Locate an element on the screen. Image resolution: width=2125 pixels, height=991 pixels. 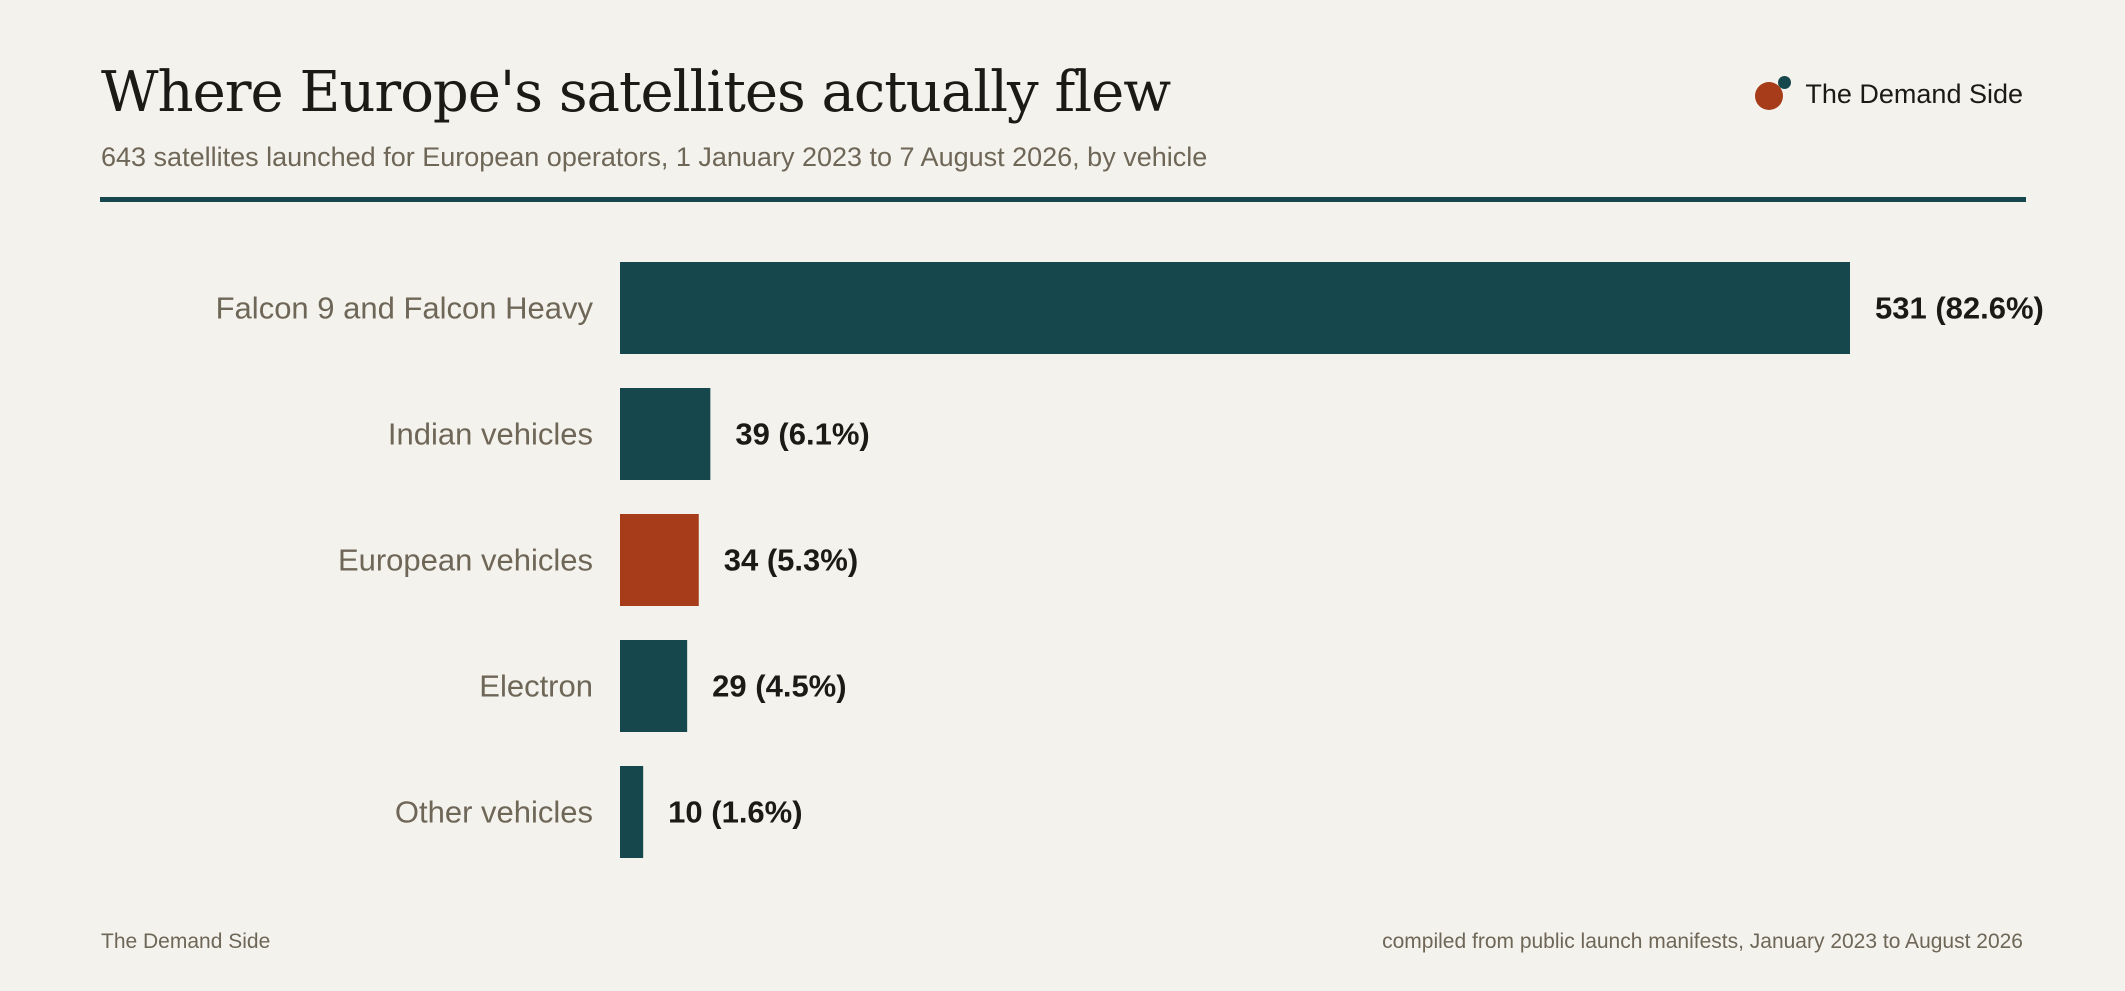
value-label: 10 (1.6%) is located at coordinates (735, 812).